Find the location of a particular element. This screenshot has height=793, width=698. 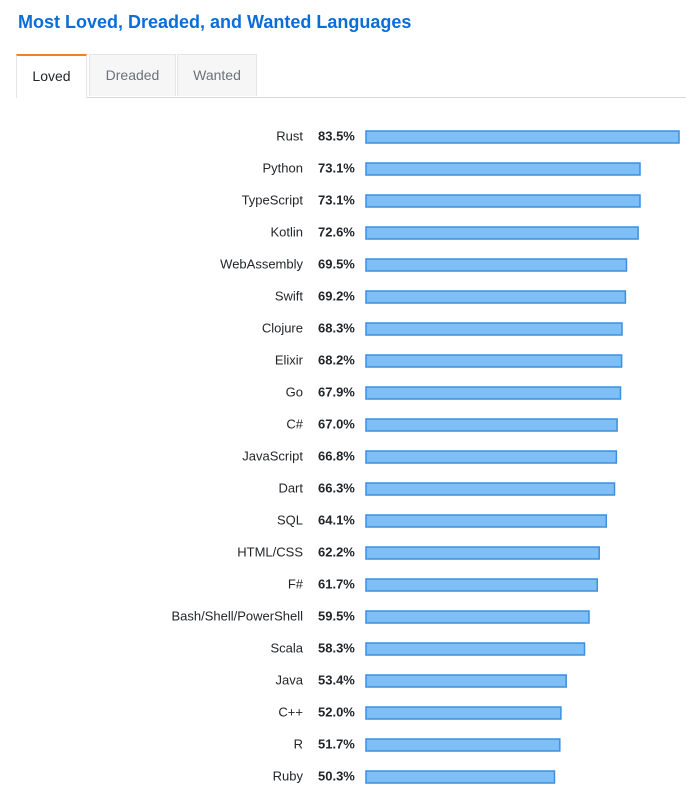

value-label: 67.0% is located at coordinates (336, 423).